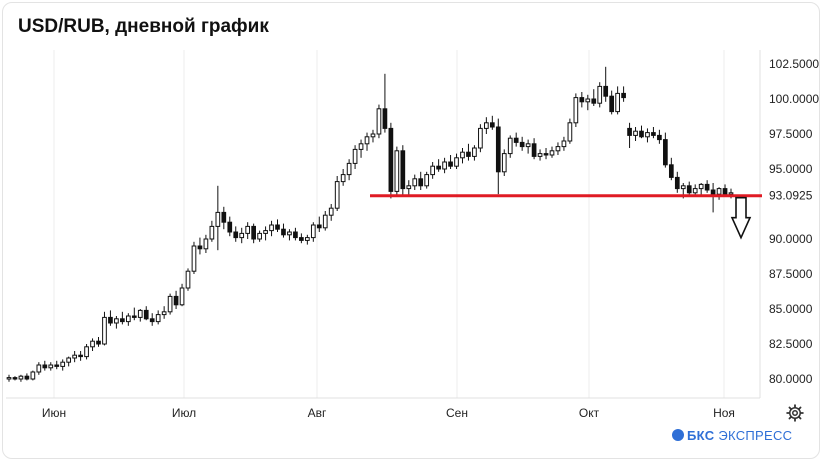 The height and width of the screenshot is (464, 824). What do you see at coordinates (791, 344) in the screenshot?
I see `y-tick-label: 82.5000` at bounding box center [791, 344].